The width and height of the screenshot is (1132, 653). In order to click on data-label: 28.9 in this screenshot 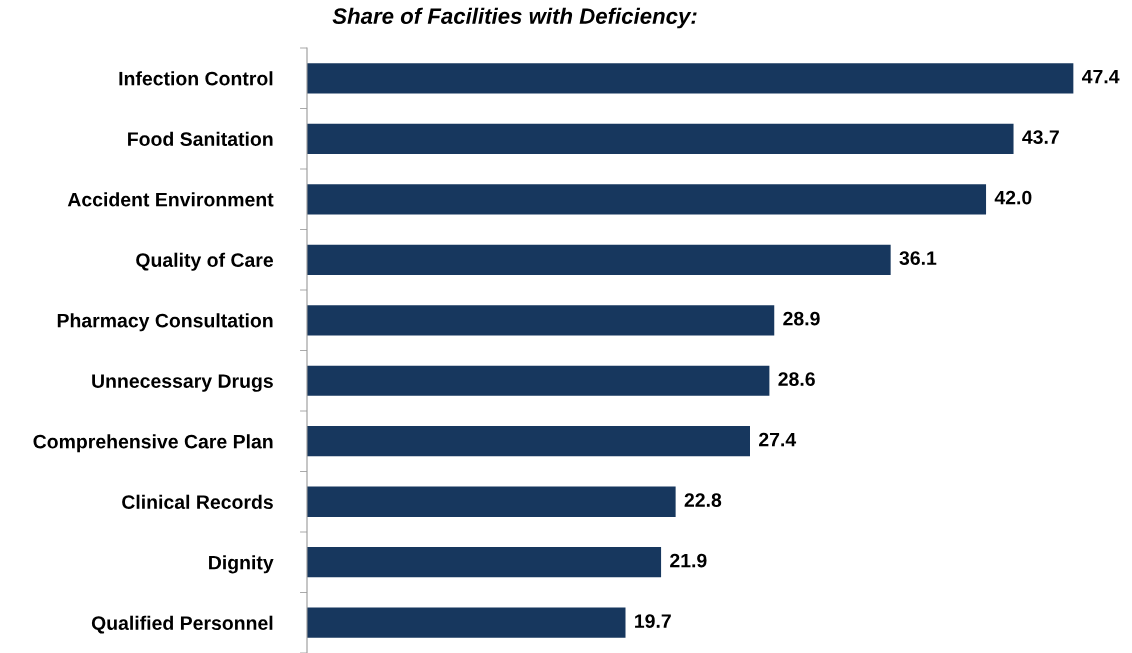, I will do `click(801, 318)`.